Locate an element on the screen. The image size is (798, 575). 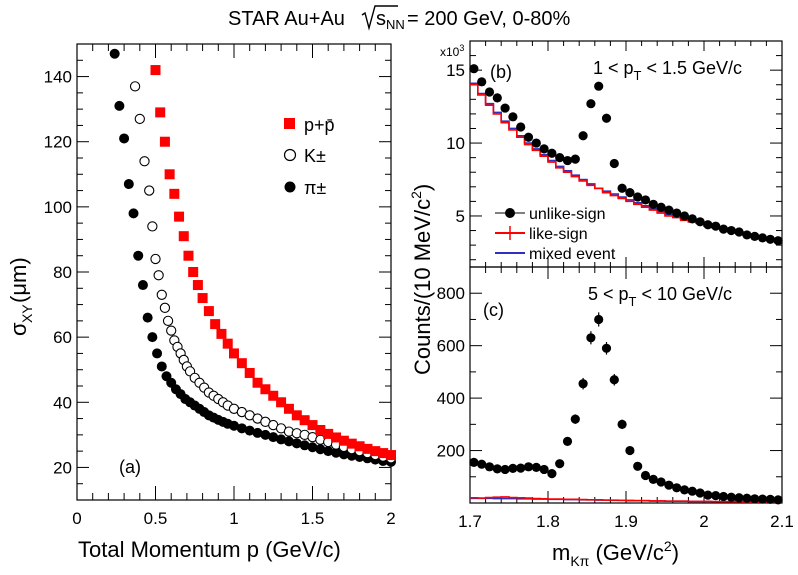
shared-ylabel-main: Counts/(10 MeV/c is located at coordinates (422, 287).